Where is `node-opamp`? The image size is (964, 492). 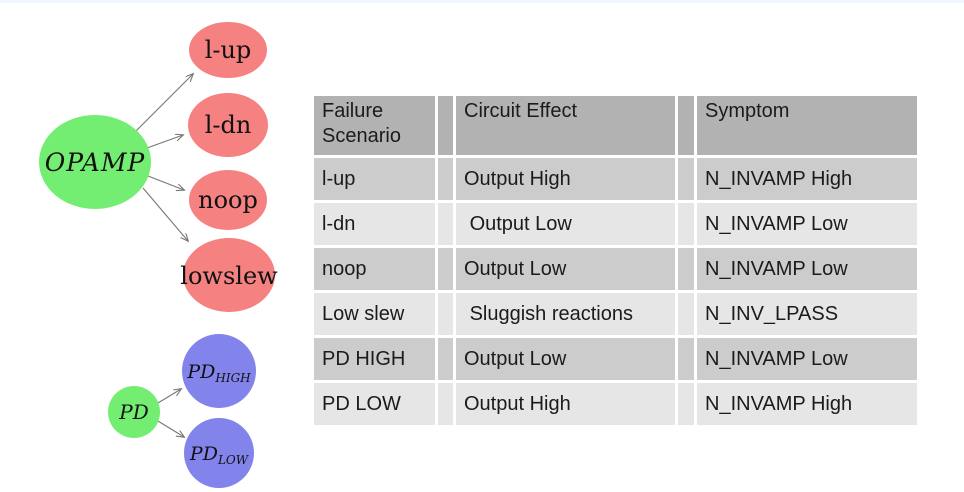
node-opamp is located at coordinates (95, 162).